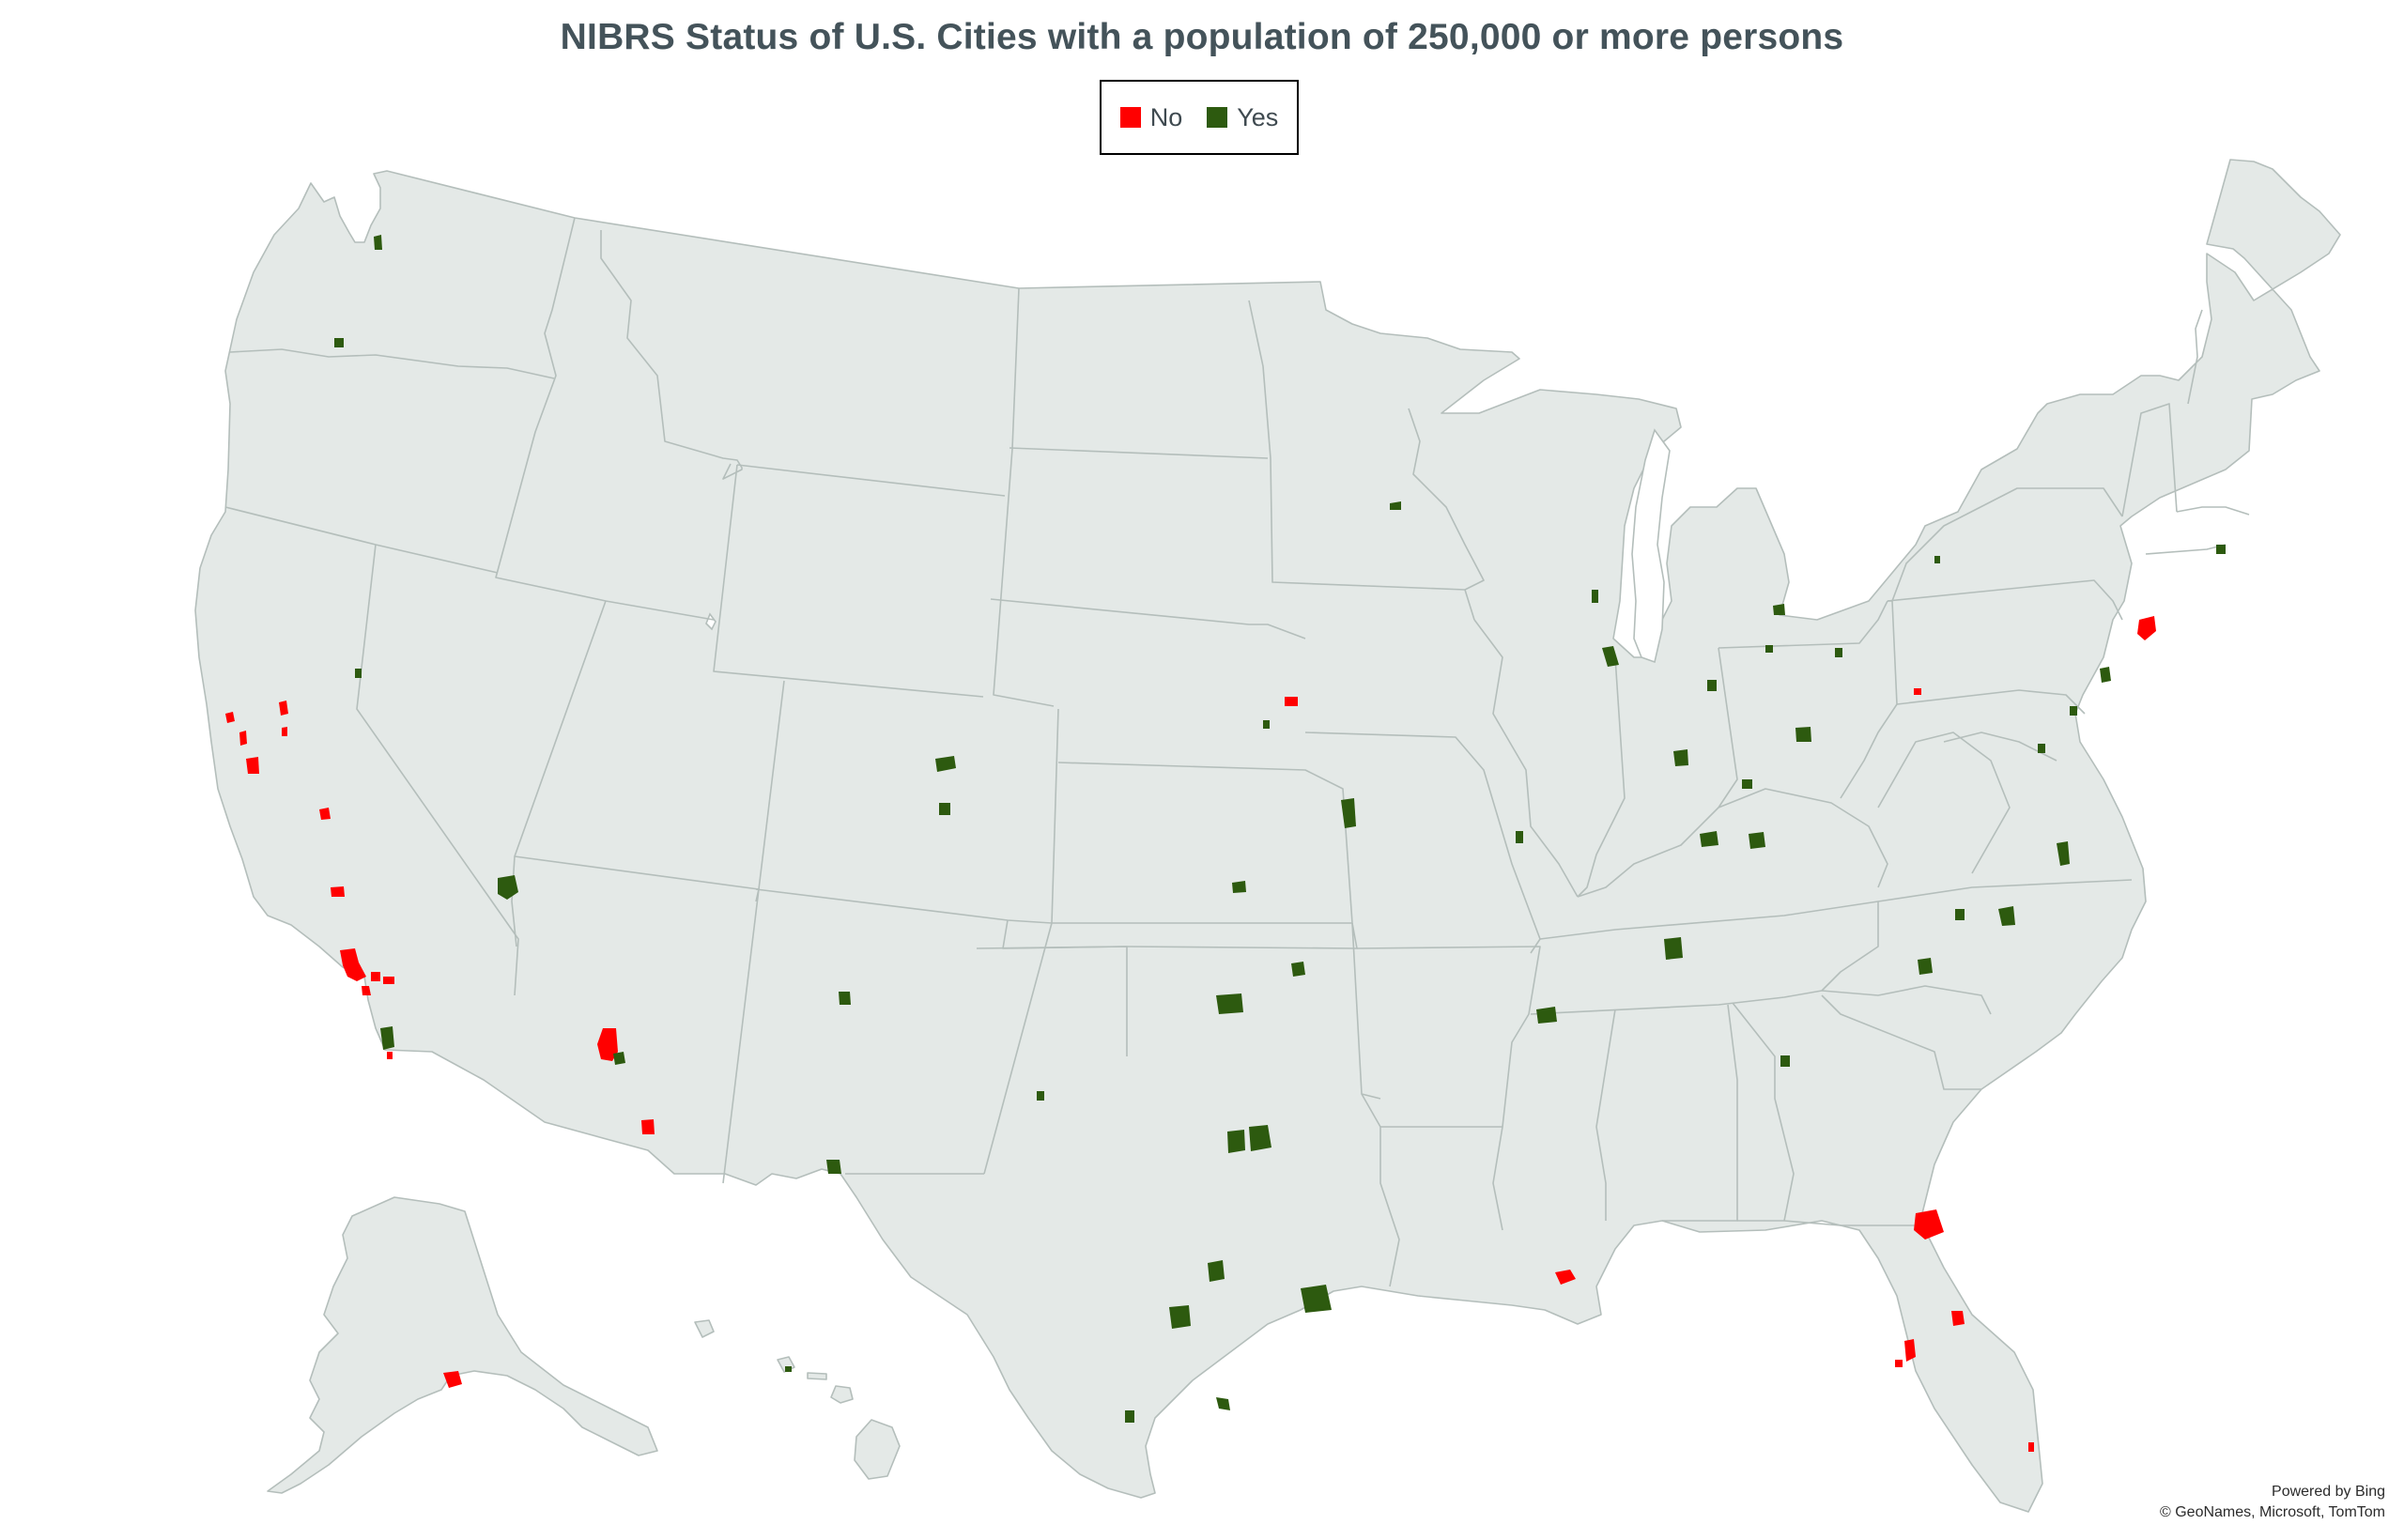 This screenshot has width=2404, height=1540. What do you see at coordinates (842, 1394) in the screenshot?
I see `hawaii-maui` at bounding box center [842, 1394].